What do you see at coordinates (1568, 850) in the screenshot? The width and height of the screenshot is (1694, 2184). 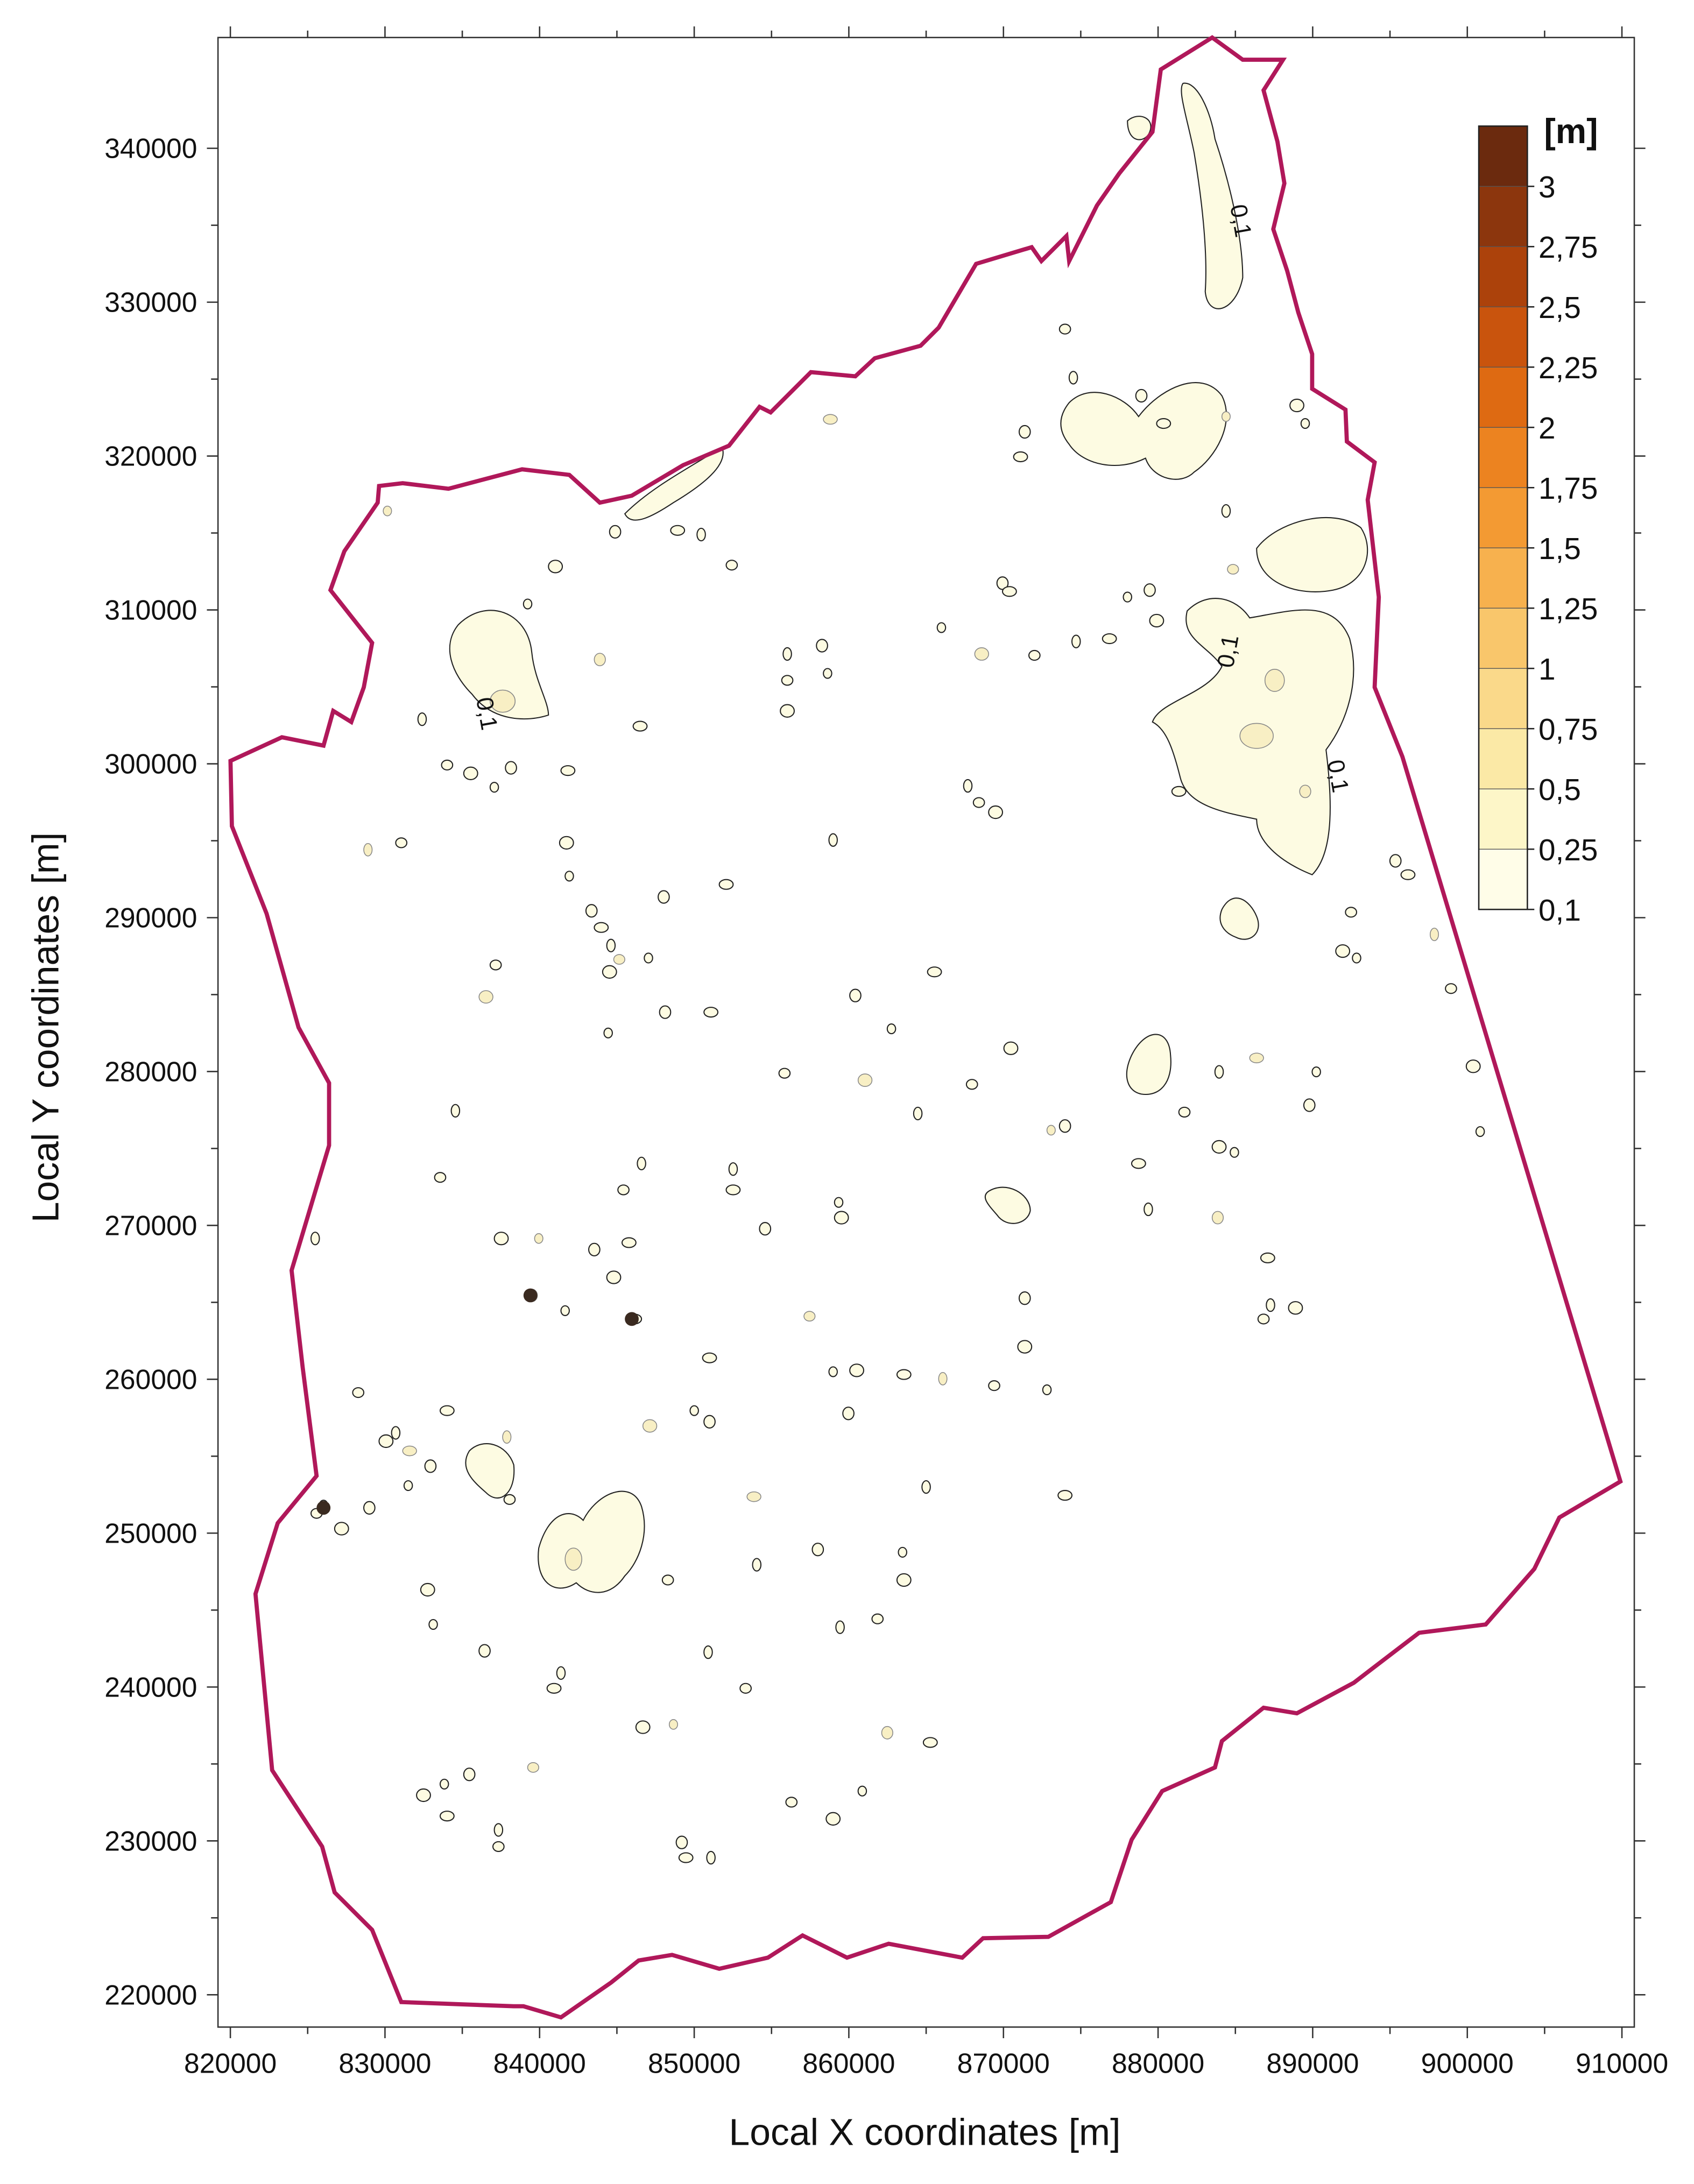 I see `colorbar-label: 0,25` at bounding box center [1568, 850].